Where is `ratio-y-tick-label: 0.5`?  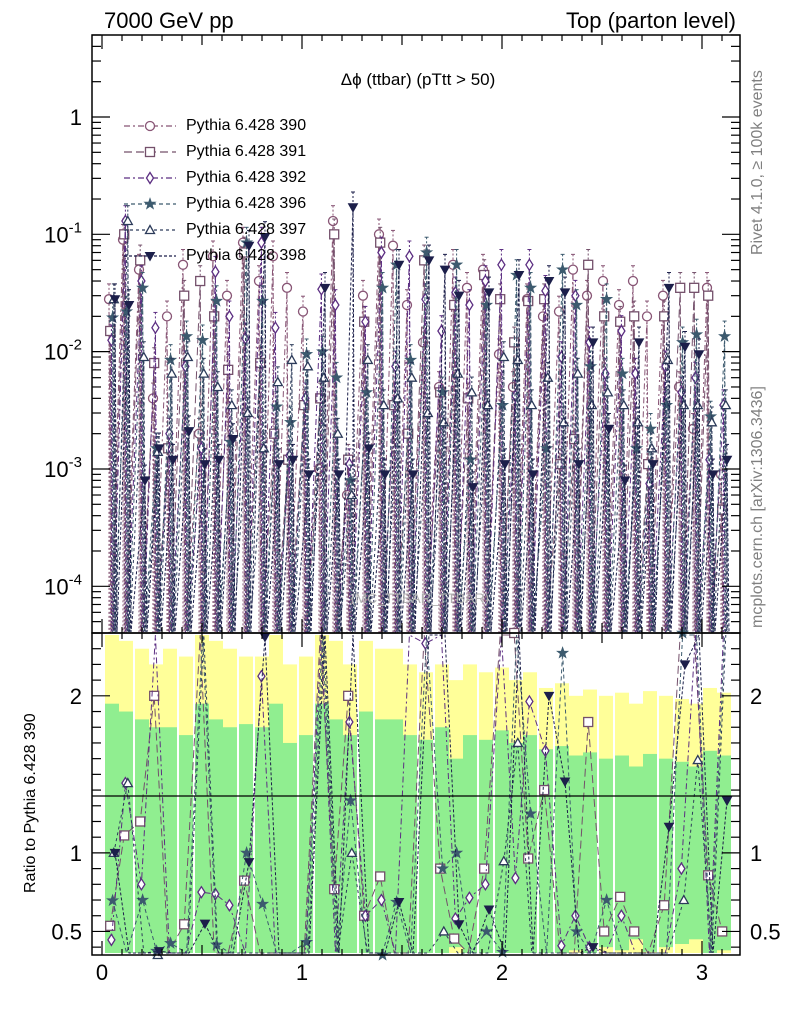 ratio-y-tick-label: 0.5 is located at coordinates (66, 931).